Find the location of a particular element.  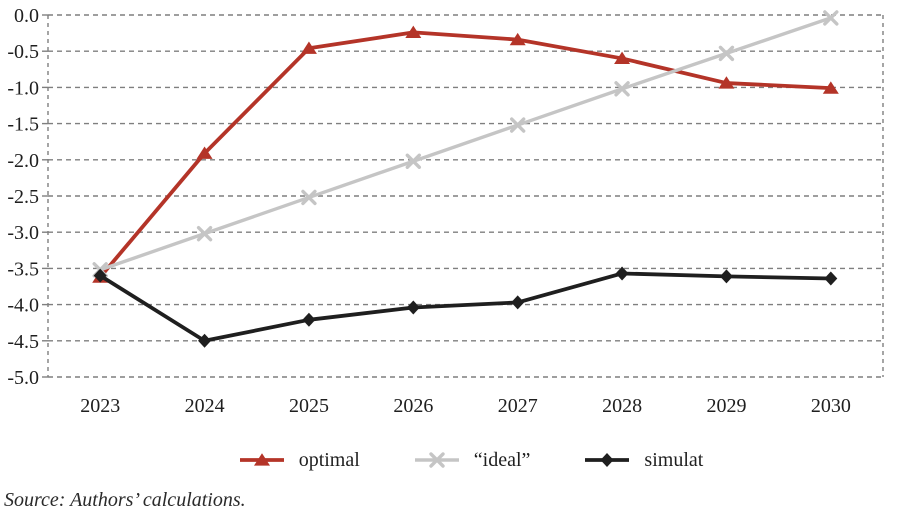

legend-item-triangle: optimal is located at coordinates (299, 460).